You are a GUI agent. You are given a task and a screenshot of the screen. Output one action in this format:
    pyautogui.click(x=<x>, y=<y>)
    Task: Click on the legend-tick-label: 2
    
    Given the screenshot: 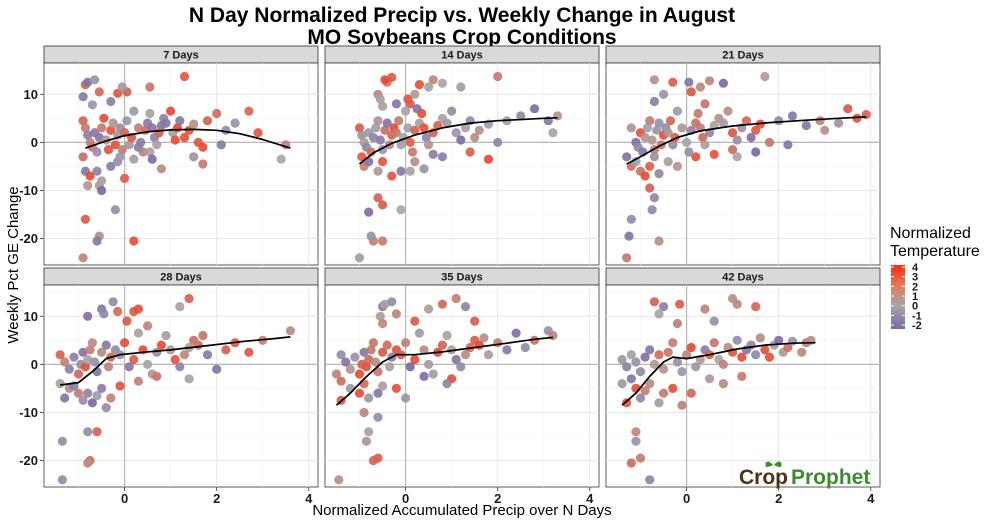 What is the action you would take?
    pyautogui.click(x=915, y=287)
    